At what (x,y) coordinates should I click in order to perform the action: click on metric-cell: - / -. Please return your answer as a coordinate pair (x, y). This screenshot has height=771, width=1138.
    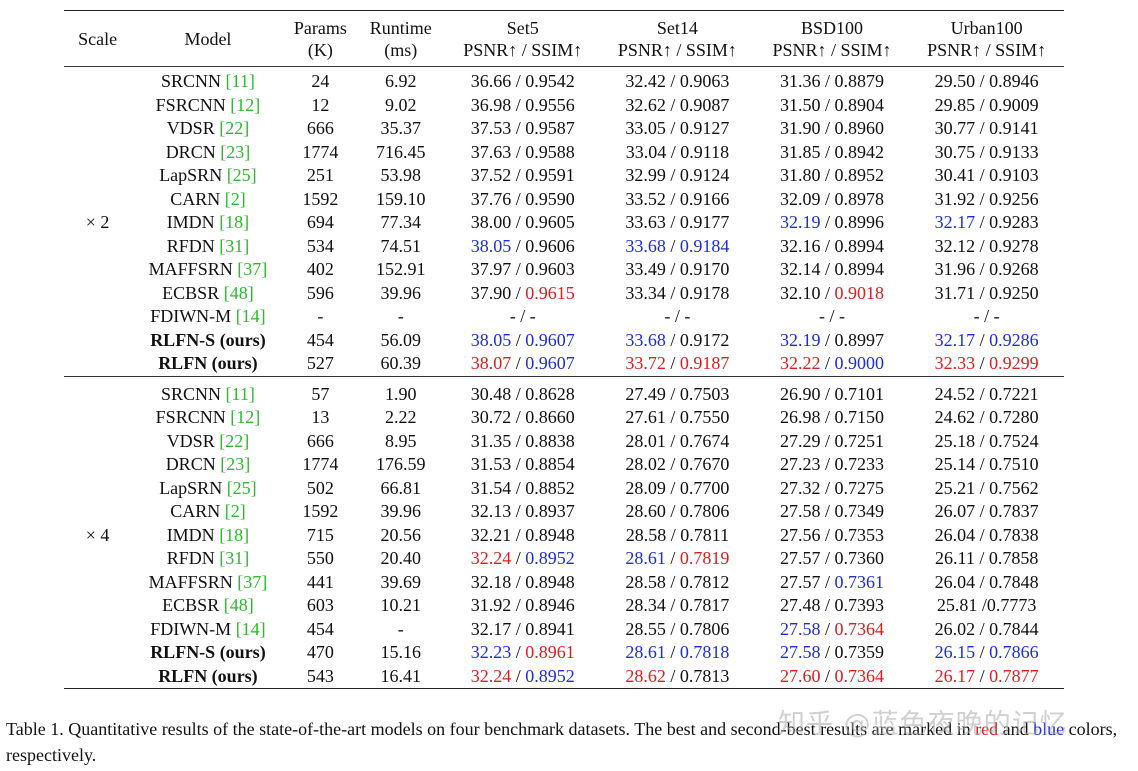
    Looking at the image, I should click on (986, 317).